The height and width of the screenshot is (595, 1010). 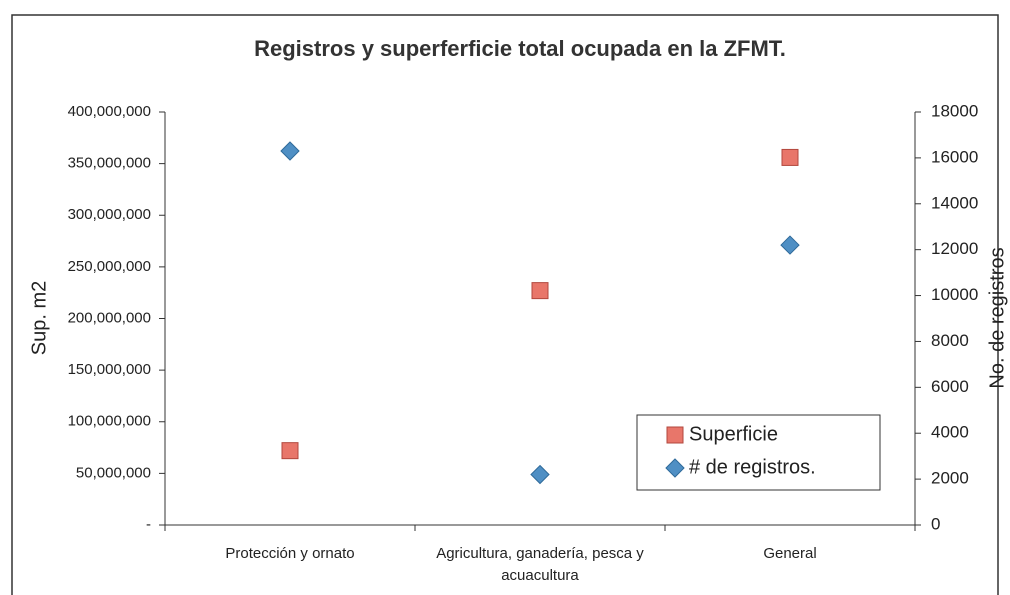 I want to click on y-tick-label: 400,000,000, so click(x=109, y=111).